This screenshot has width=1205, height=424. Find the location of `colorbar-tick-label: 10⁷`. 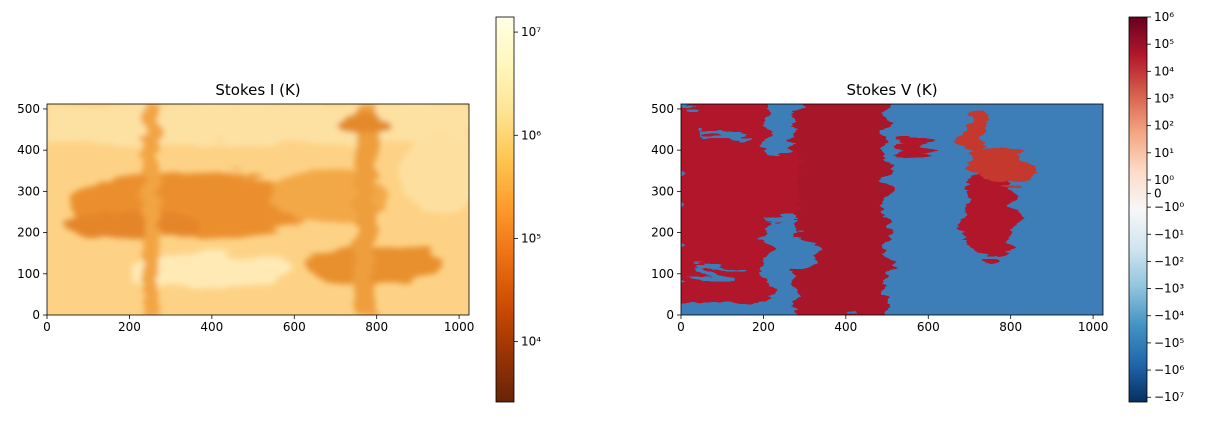

colorbar-tick-label: 10⁷ is located at coordinates (531, 32).